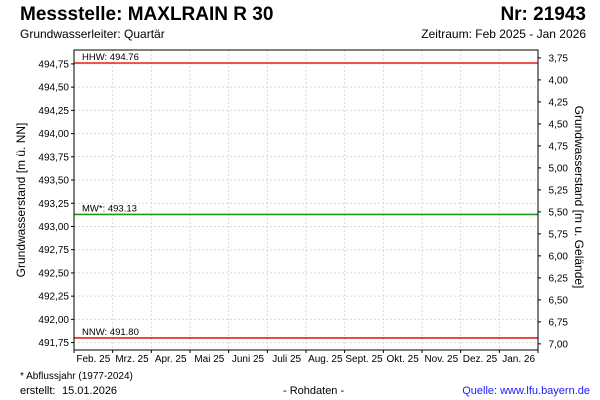 Image resolution: width=600 pixels, height=400 pixels. Describe the element at coordinates (248, 359) in the screenshot. I see `x-tick-label: Juni 25` at that location.